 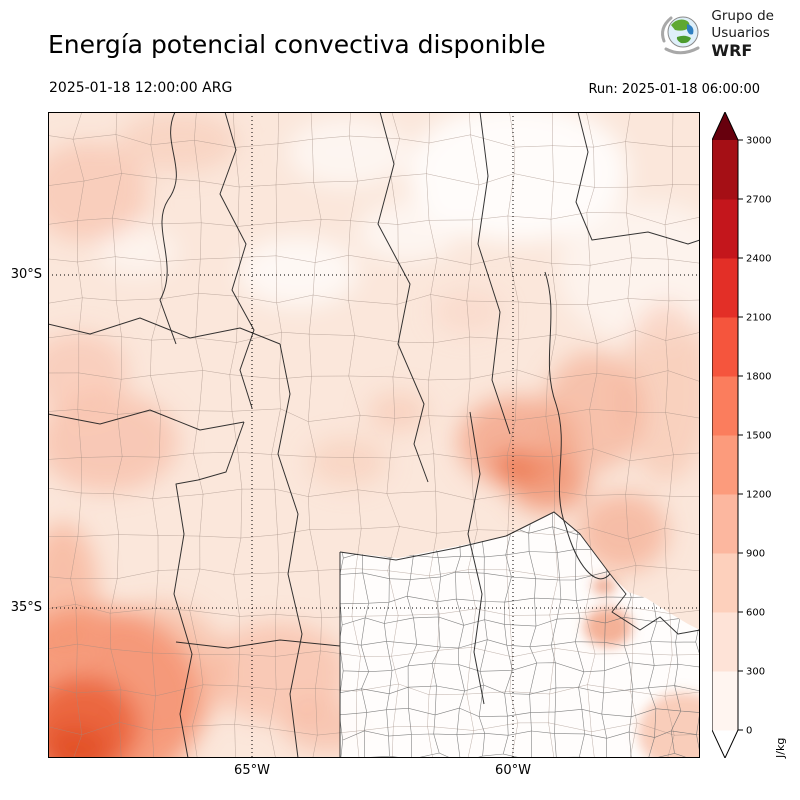 I want to click on lon-label-60w: 60°W, so click(x=513, y=770).